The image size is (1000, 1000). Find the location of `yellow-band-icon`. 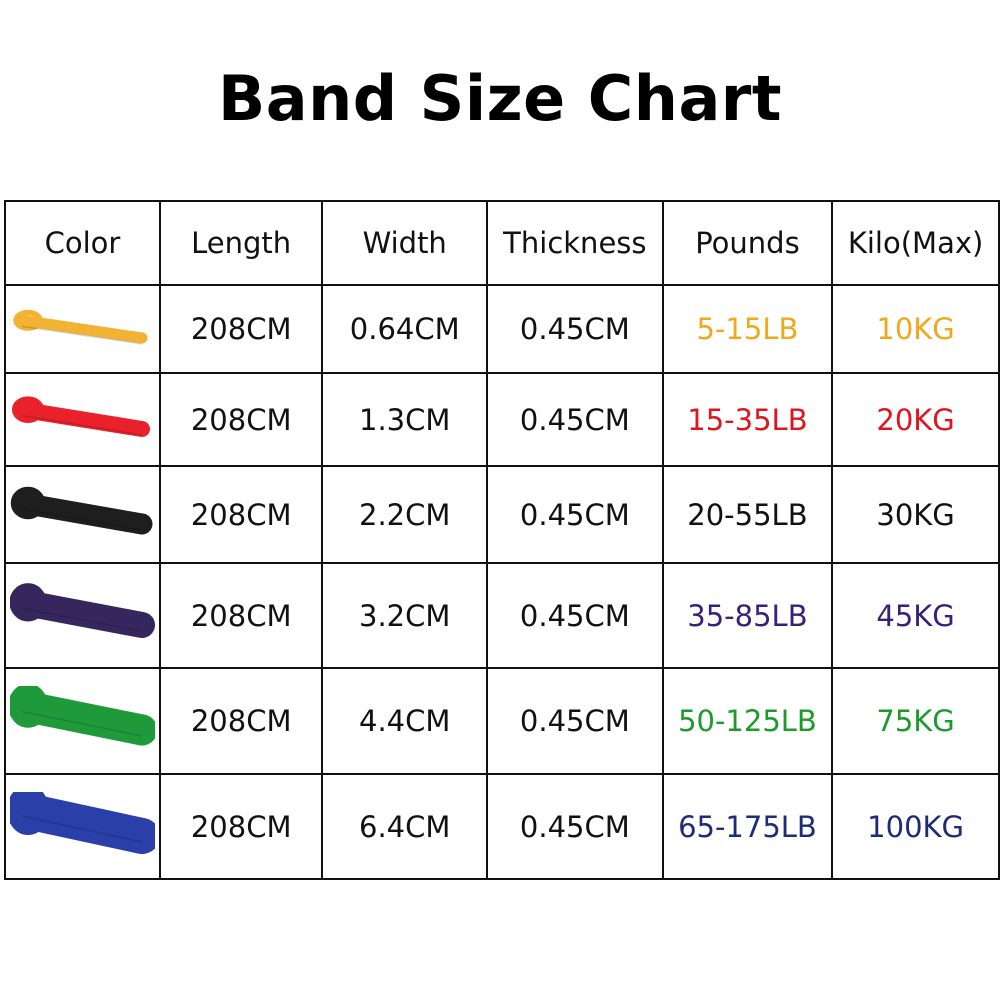

yellow-band-icon is located at coordinates (80, 327).